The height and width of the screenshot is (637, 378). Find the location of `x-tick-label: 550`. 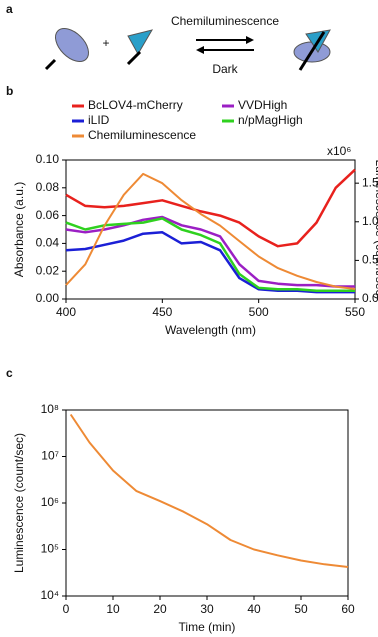

x-tick-label: 550 is located at coordinates (355, 312).